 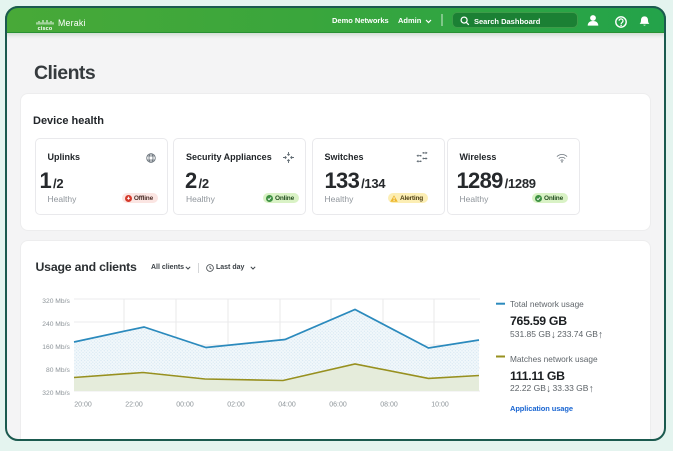 I want to click on svg-text: cisco, so click(x=45, y=28).